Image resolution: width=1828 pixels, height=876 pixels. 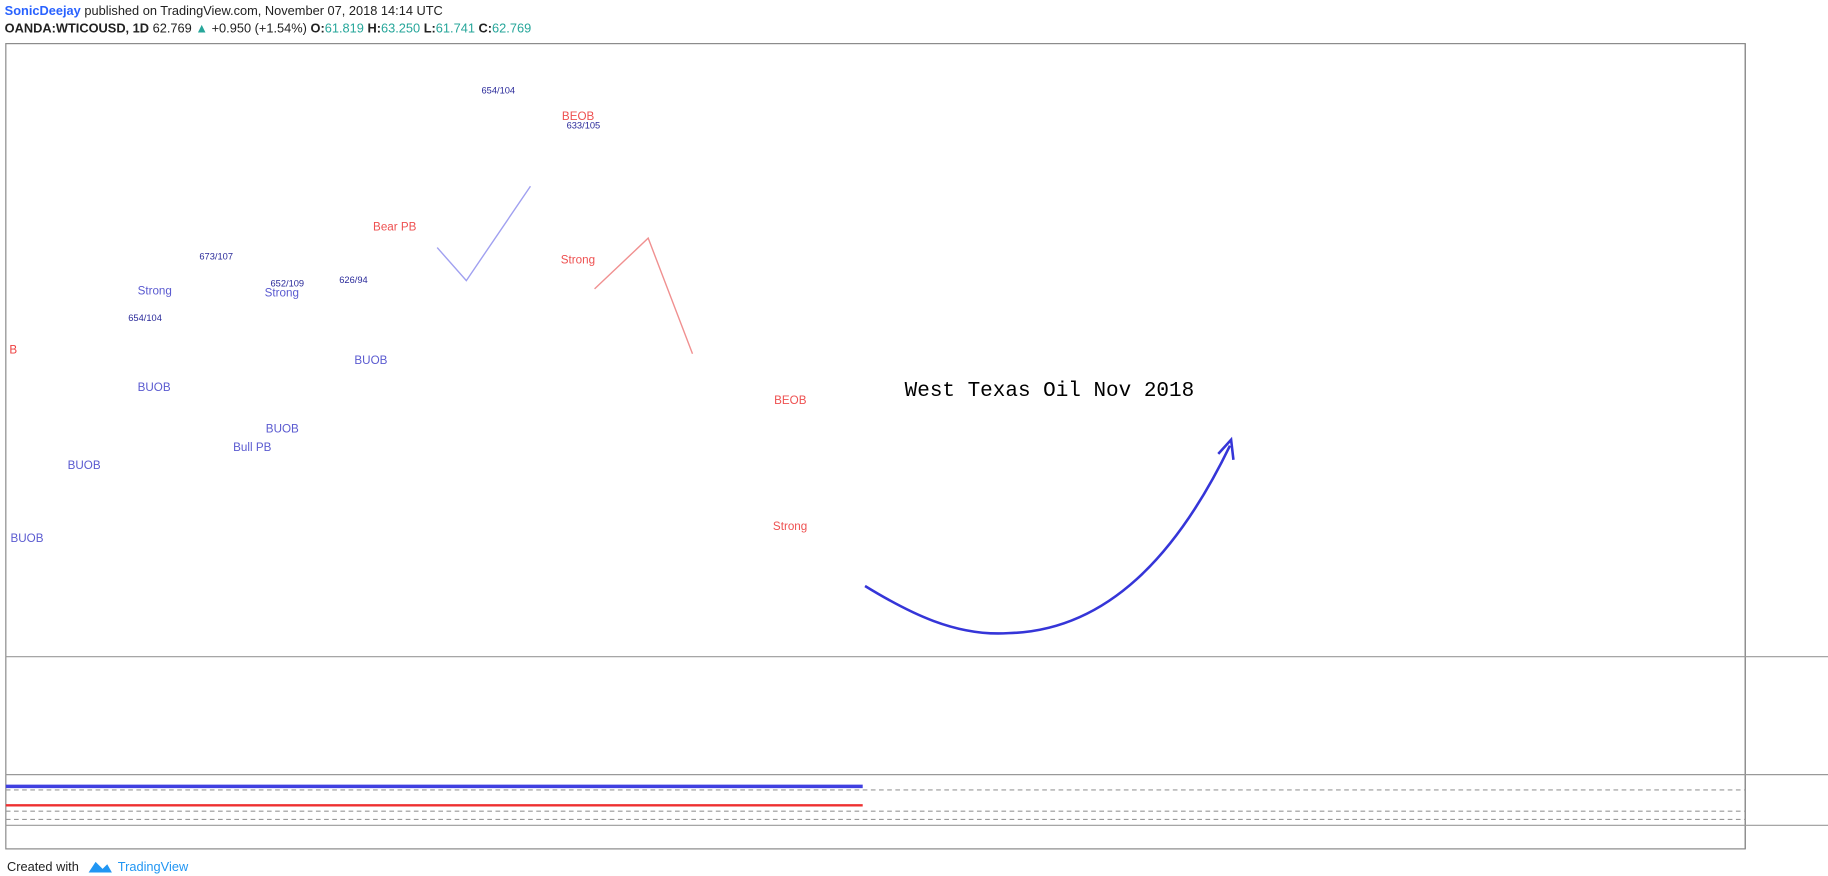 I want to click on o: 61.819, so click(x=344, y=28).